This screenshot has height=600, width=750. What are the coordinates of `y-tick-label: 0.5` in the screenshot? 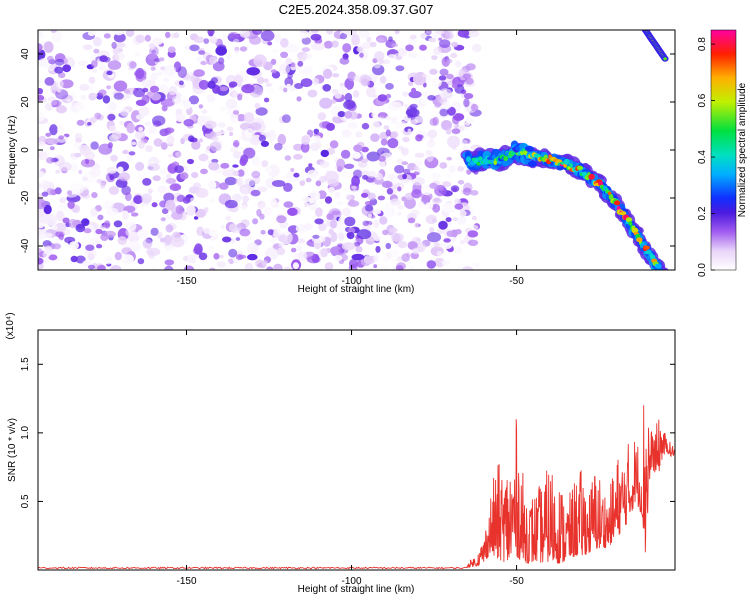 It's located at (25, 501).